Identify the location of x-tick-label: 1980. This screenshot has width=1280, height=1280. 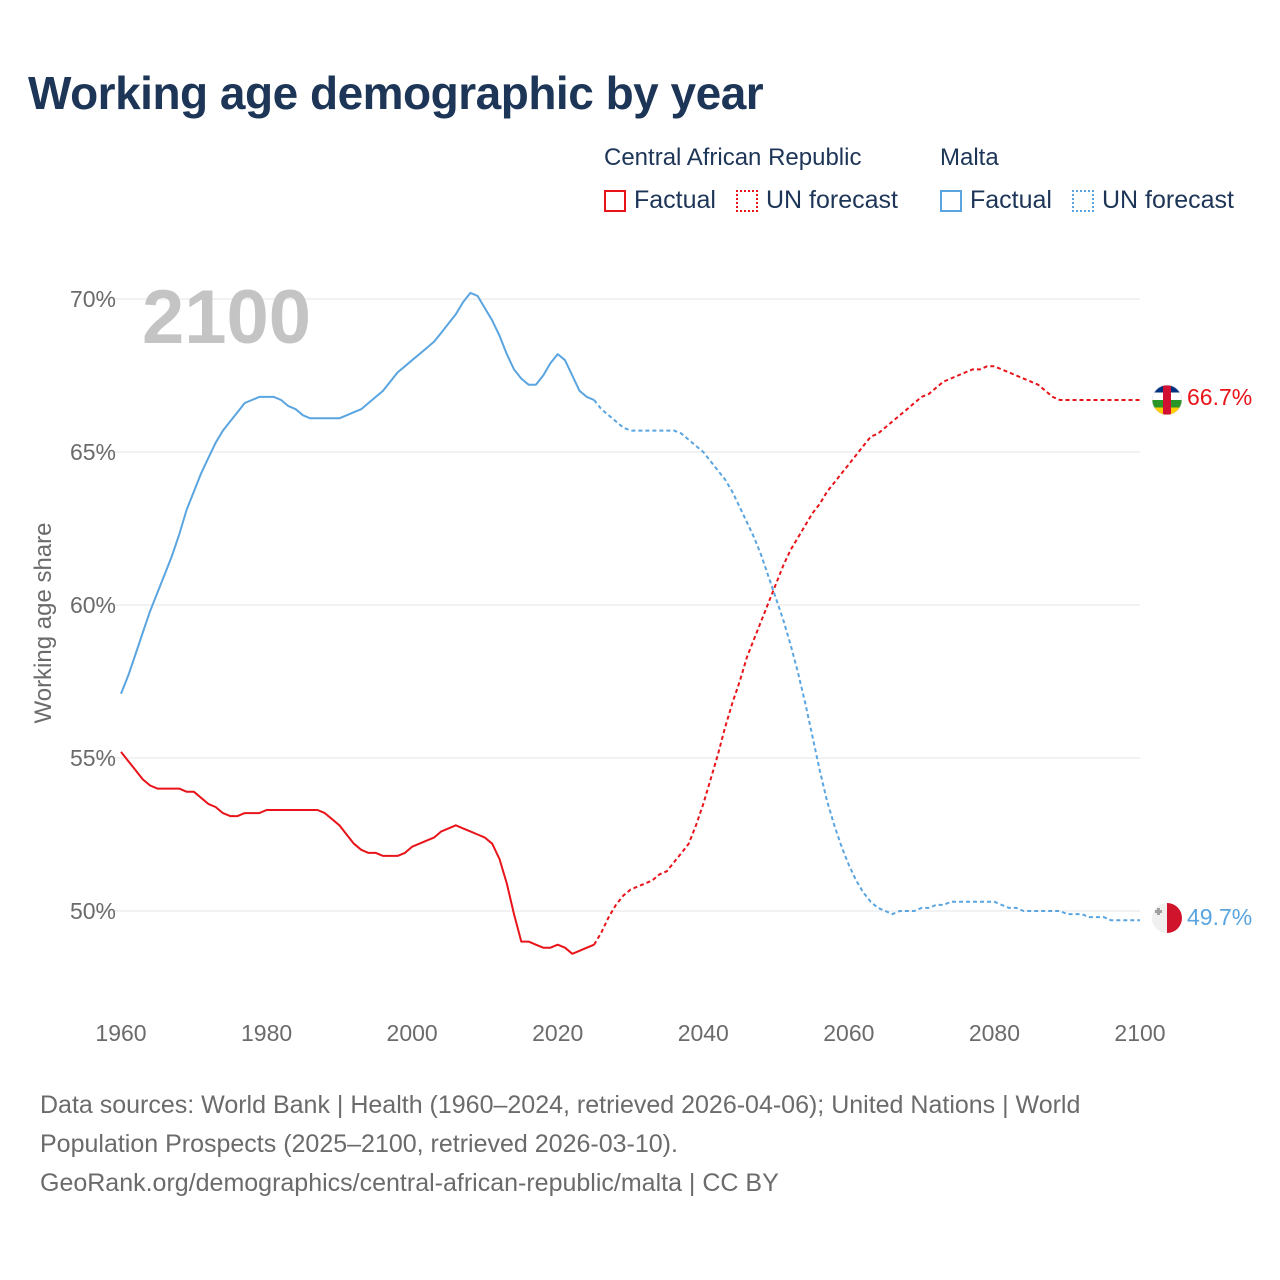
(266, 1033).